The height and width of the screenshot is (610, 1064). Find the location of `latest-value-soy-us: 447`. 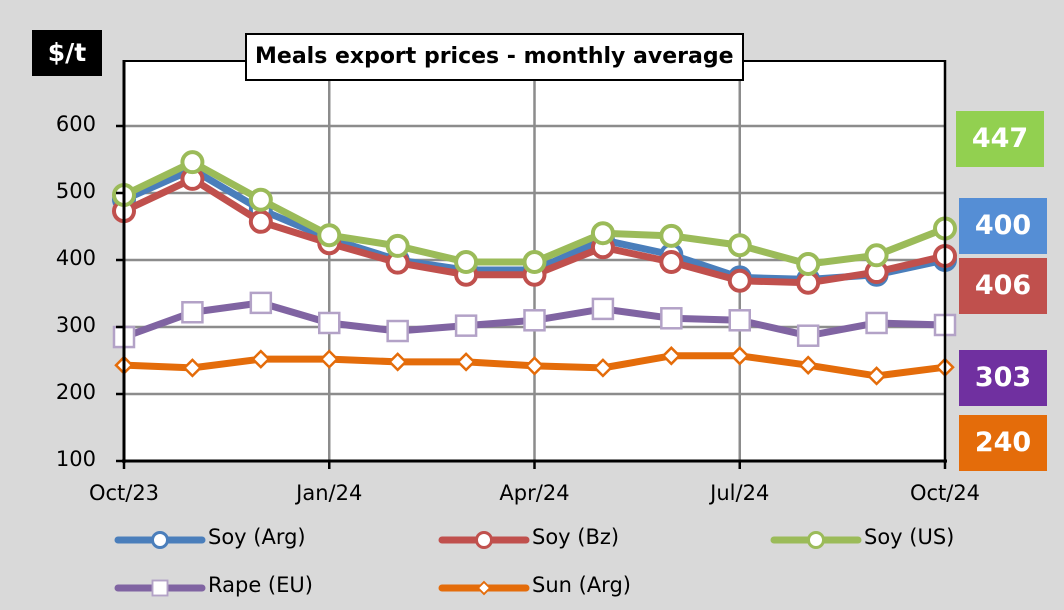

latest-value-soy-us: 447 is located at coordinates (1000, 139).